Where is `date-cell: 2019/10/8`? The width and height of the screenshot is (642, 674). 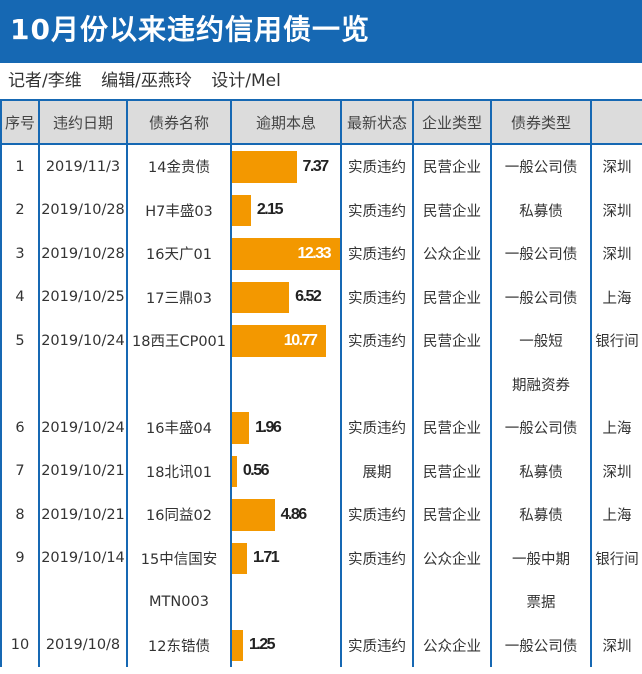
date-cell: 2019/10/8 is located at coordinates (83, 645).